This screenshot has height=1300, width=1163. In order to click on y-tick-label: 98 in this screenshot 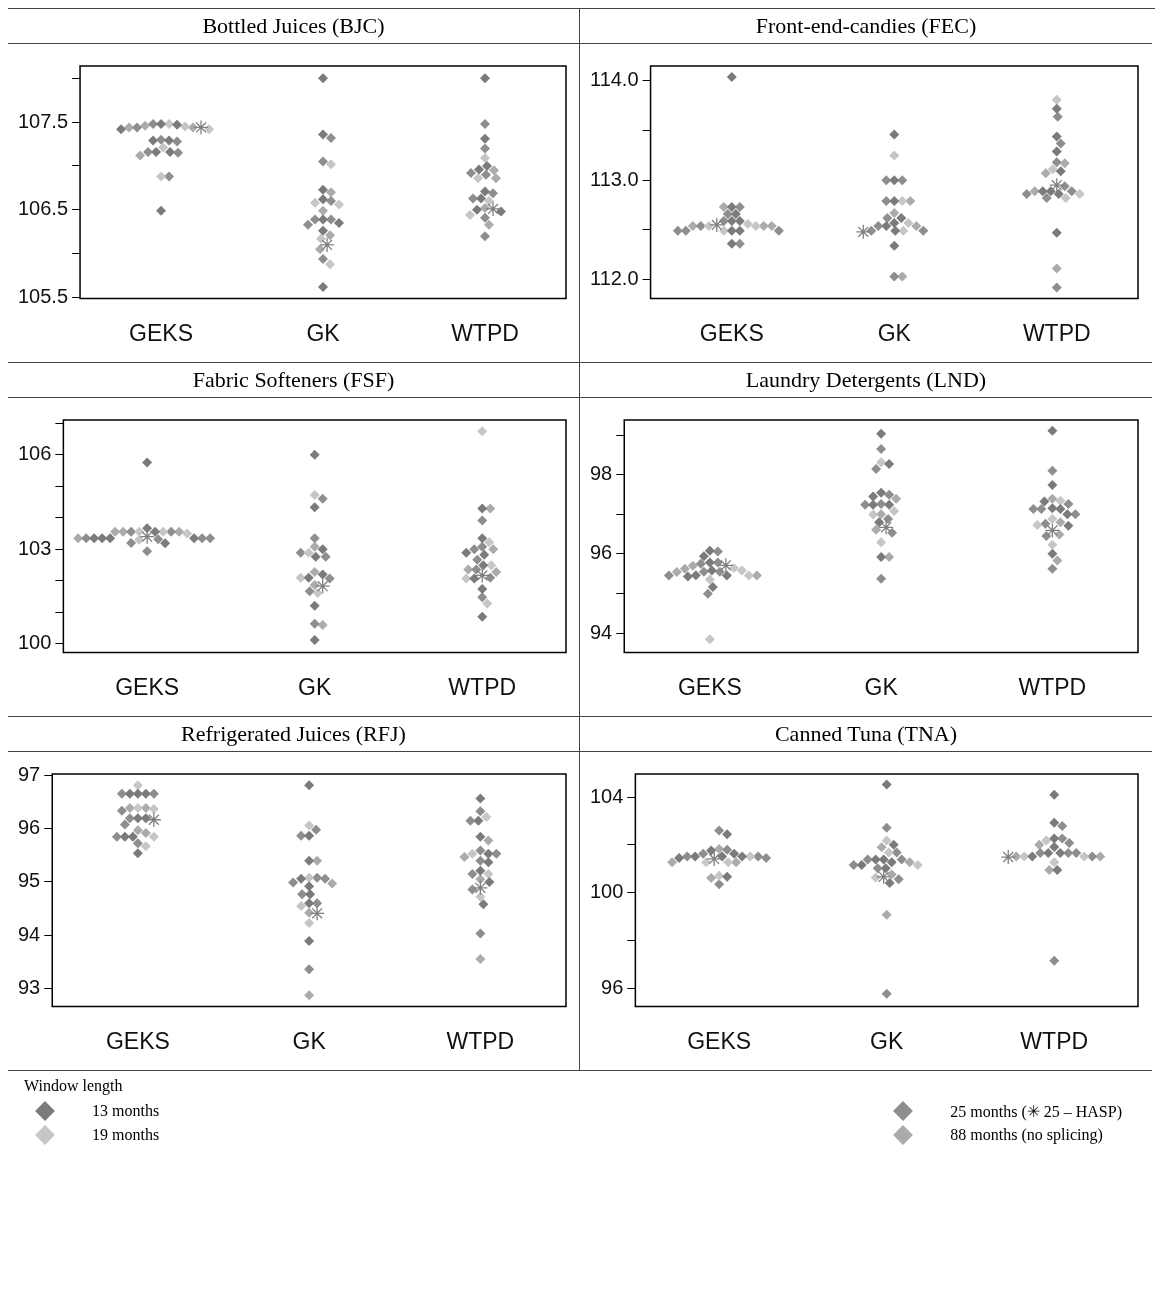, I will do `click(601, 473)`.